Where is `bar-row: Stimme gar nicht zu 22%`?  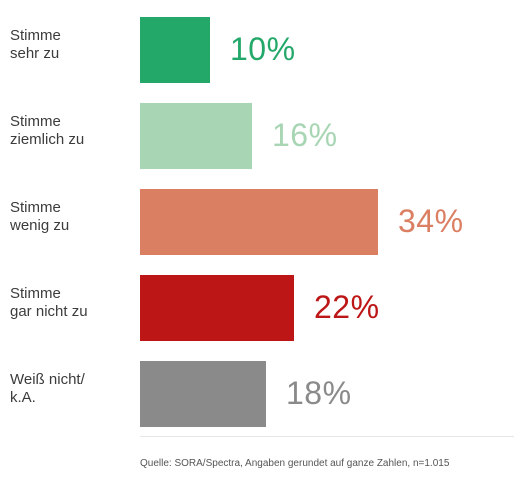 bar-row: Stimme gar nicht zu 22% is located at coordinates (257, 308).